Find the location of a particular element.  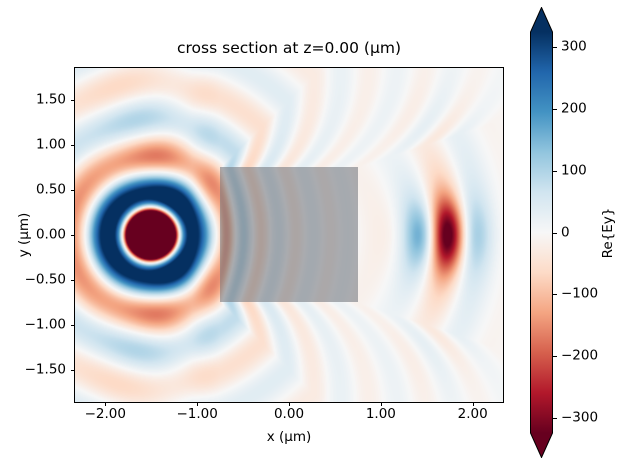

x-tick-label: 1.00 is located at coordinates (380, 414).